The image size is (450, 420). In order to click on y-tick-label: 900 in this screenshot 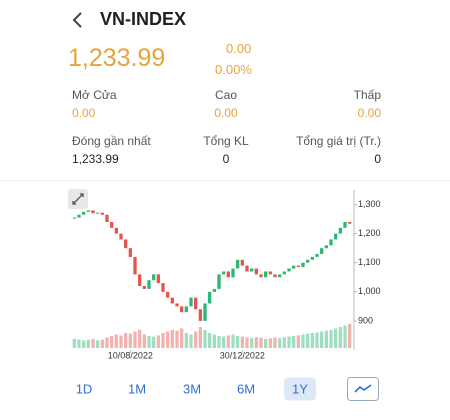, I will do `click(365, 320)`.